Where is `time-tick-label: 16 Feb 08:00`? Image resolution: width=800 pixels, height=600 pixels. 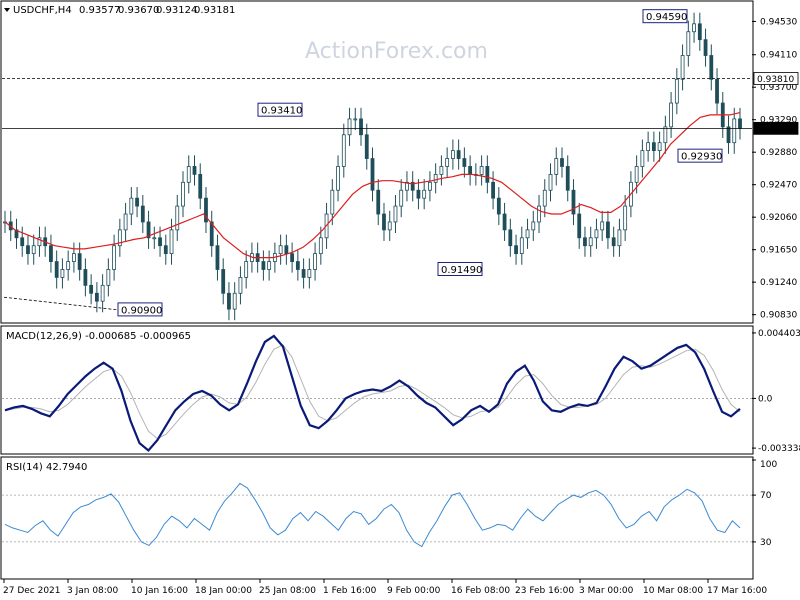 time-tick-label: 16 Feb 08:00 is located at coordinates (480, 591).